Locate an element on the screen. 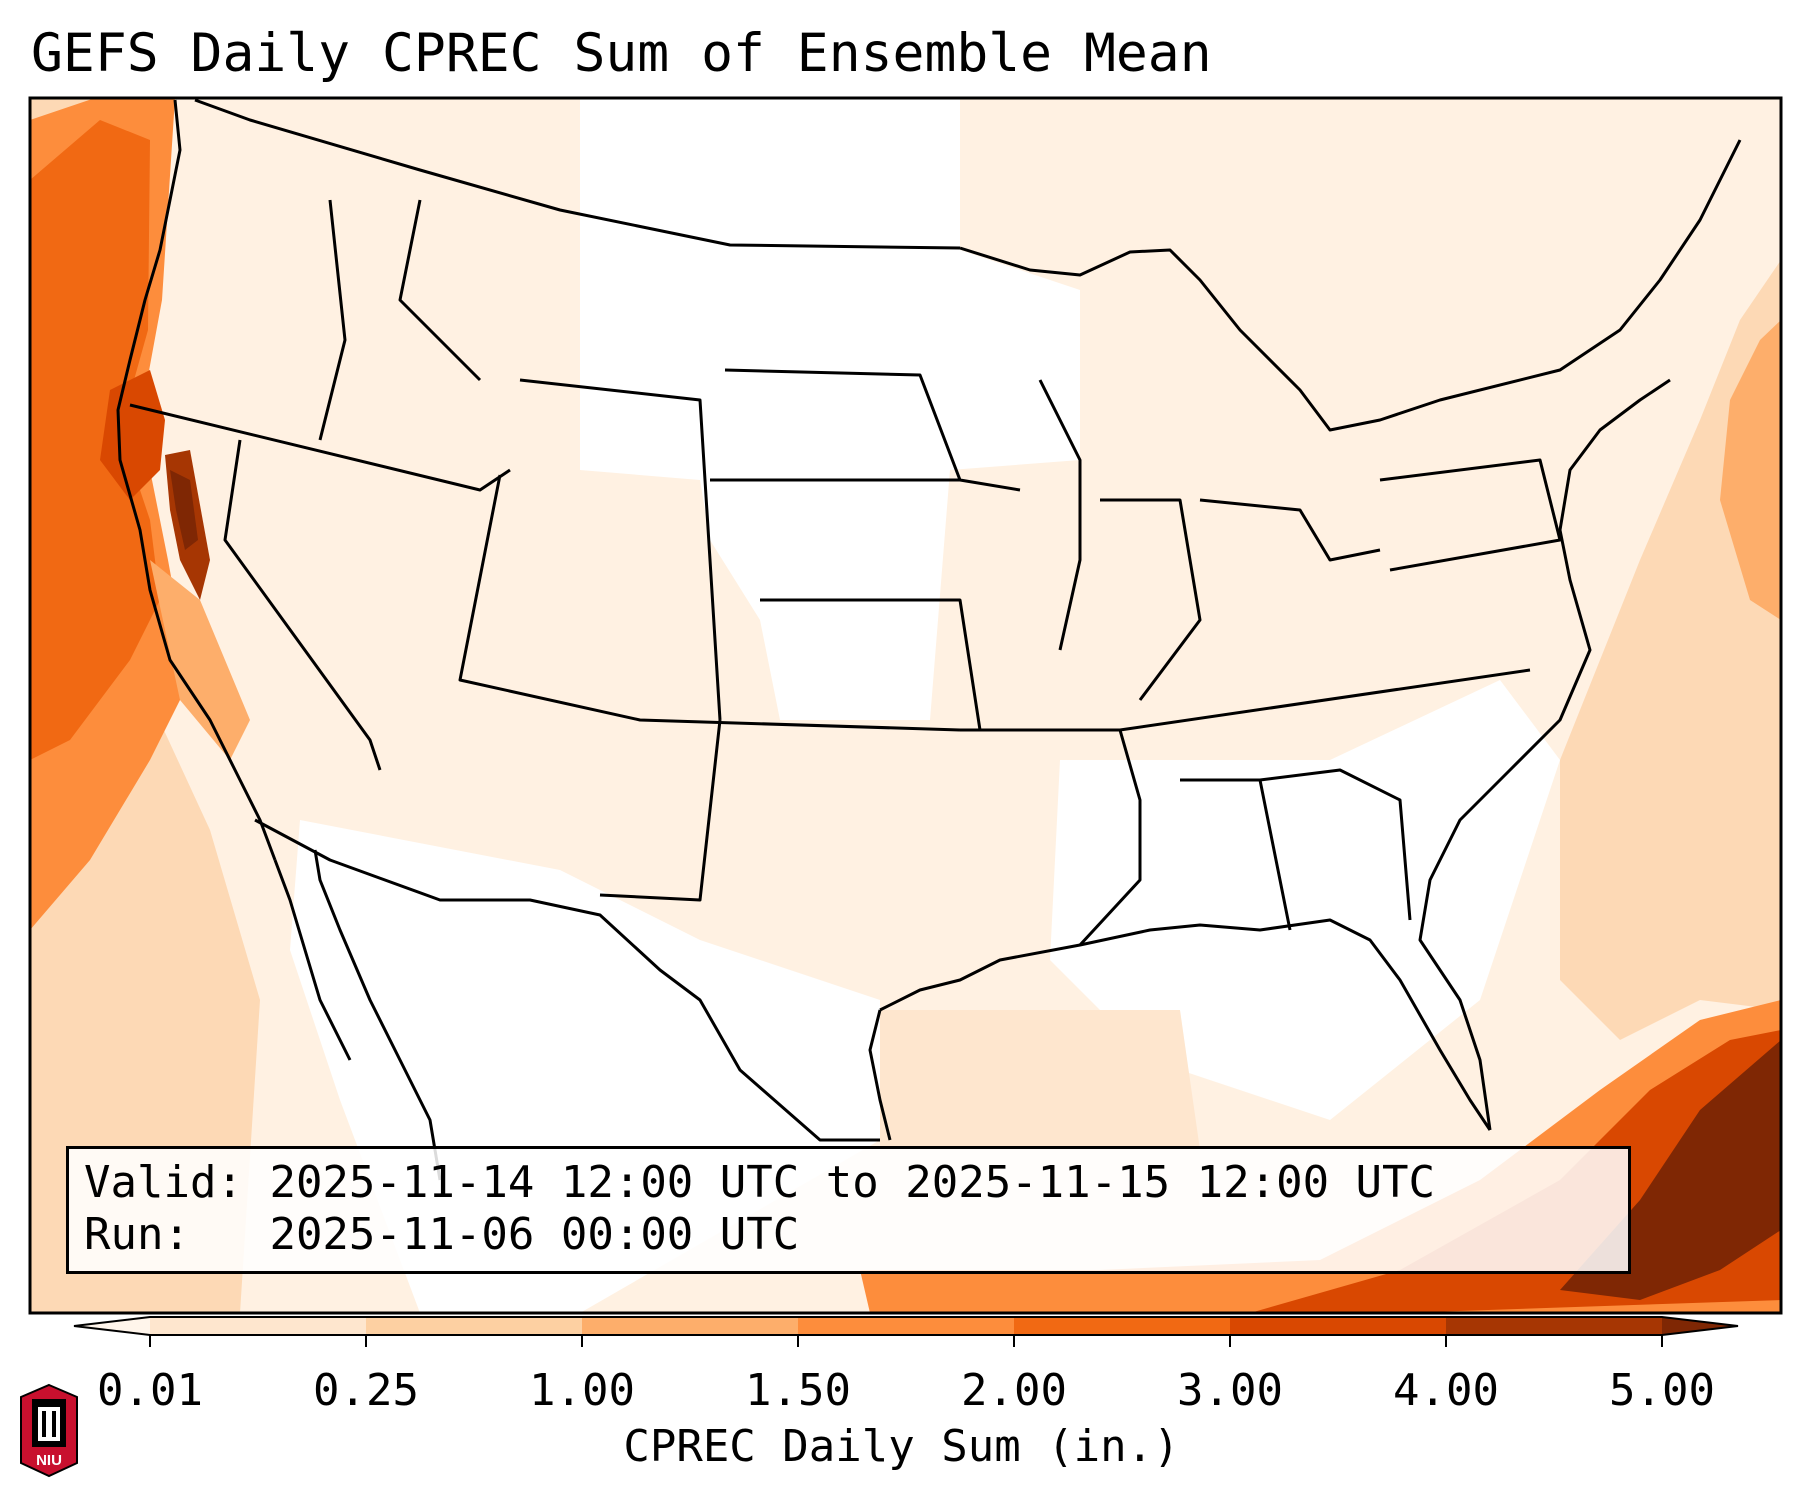 The image size is (1803, 1500). east-coastline is located at coordinates (1544, 754).